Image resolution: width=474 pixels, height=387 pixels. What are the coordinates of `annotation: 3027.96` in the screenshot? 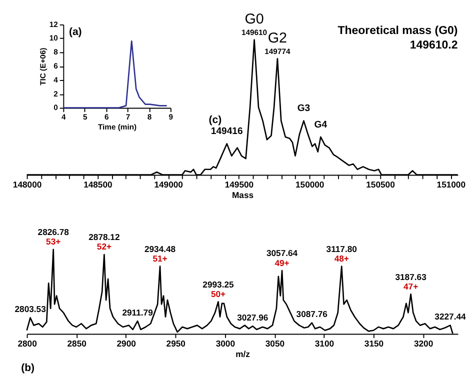 It's located at (252, 317).